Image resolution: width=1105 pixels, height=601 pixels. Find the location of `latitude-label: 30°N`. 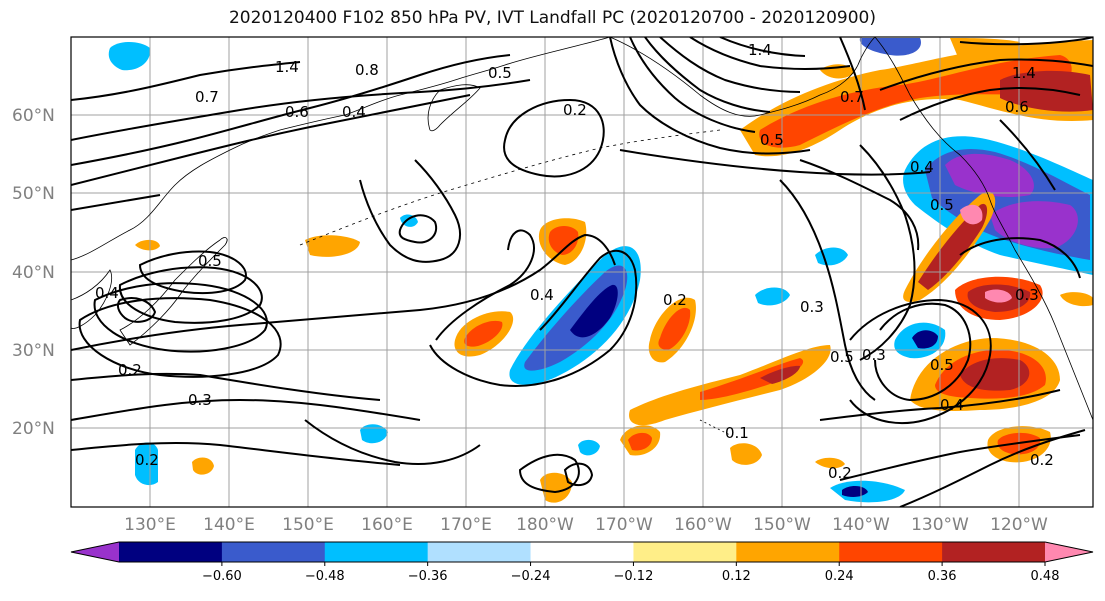

latitude-label: 30°N is located at coordinates (33, 351).